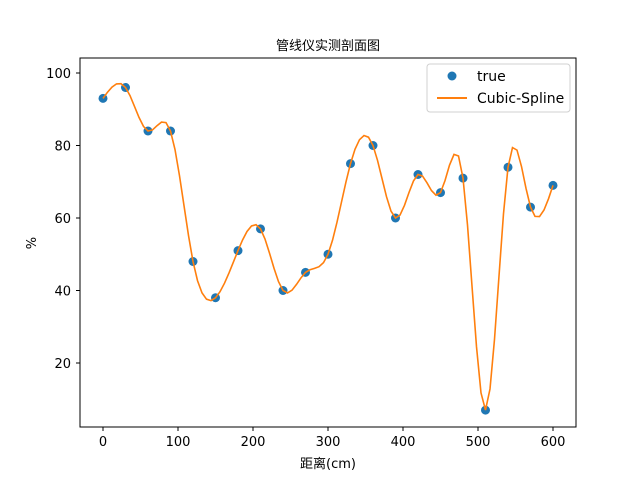 This screenshot has width=640, height=480. I want to click on y-tick-label: 60, so click(62, 219).